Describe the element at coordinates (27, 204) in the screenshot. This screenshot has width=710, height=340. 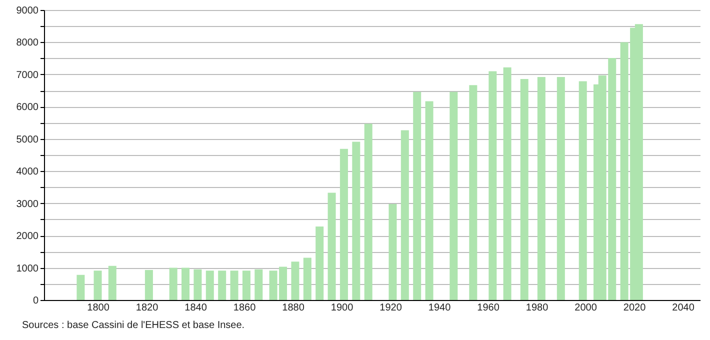
I see `y-tick-label: 3000` at that location.